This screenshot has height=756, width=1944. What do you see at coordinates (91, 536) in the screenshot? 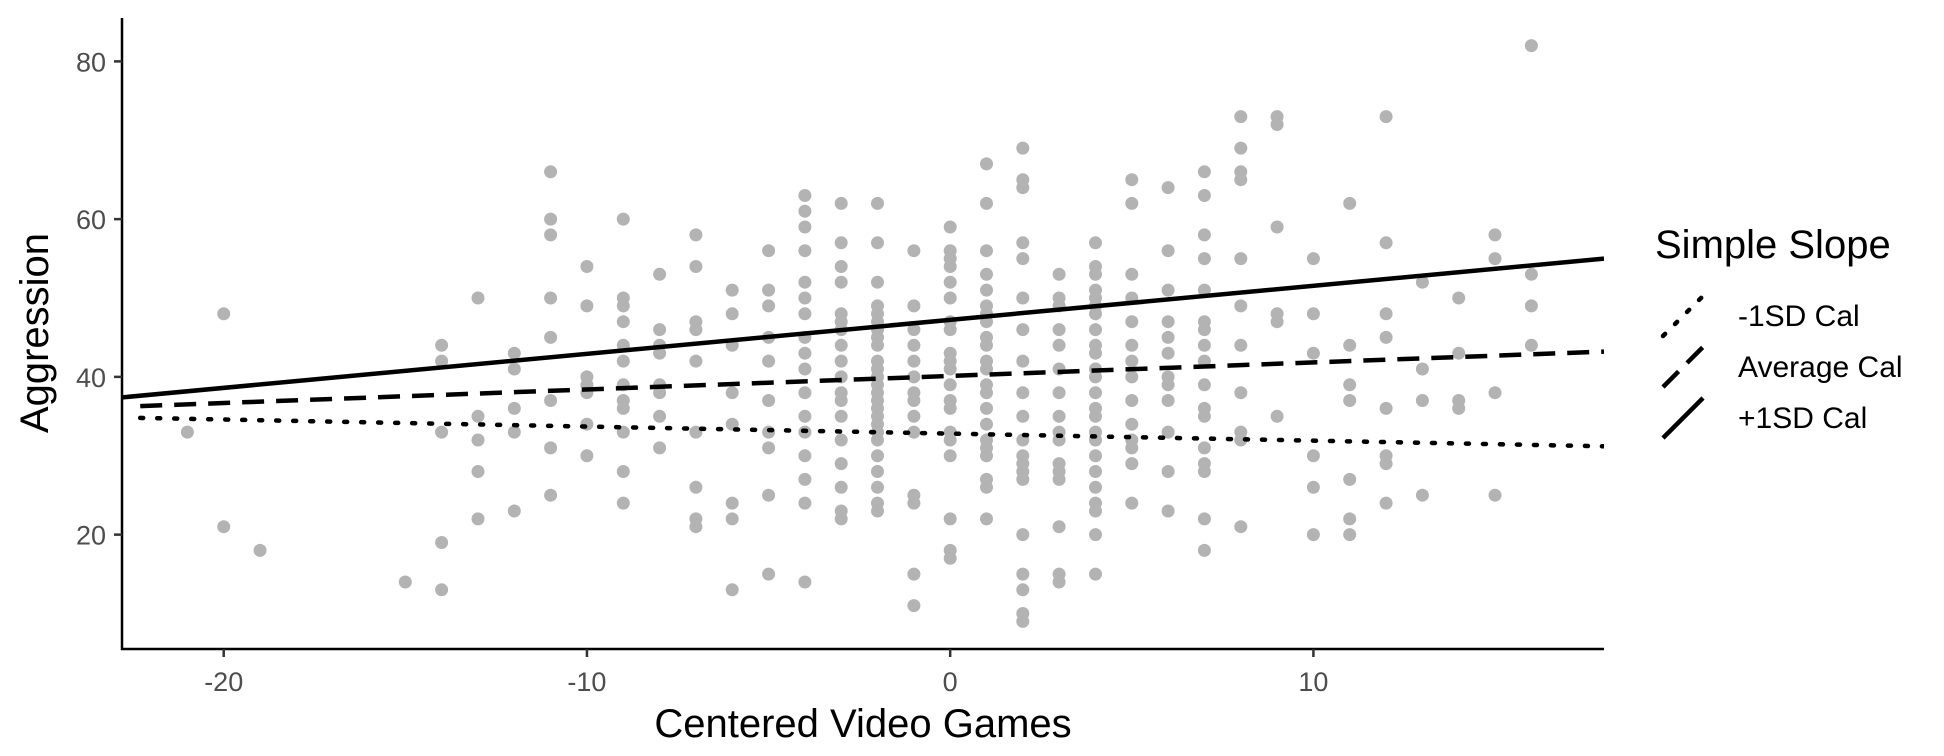
I see `y-tick-label: 20` at bounding box center [91, 536].